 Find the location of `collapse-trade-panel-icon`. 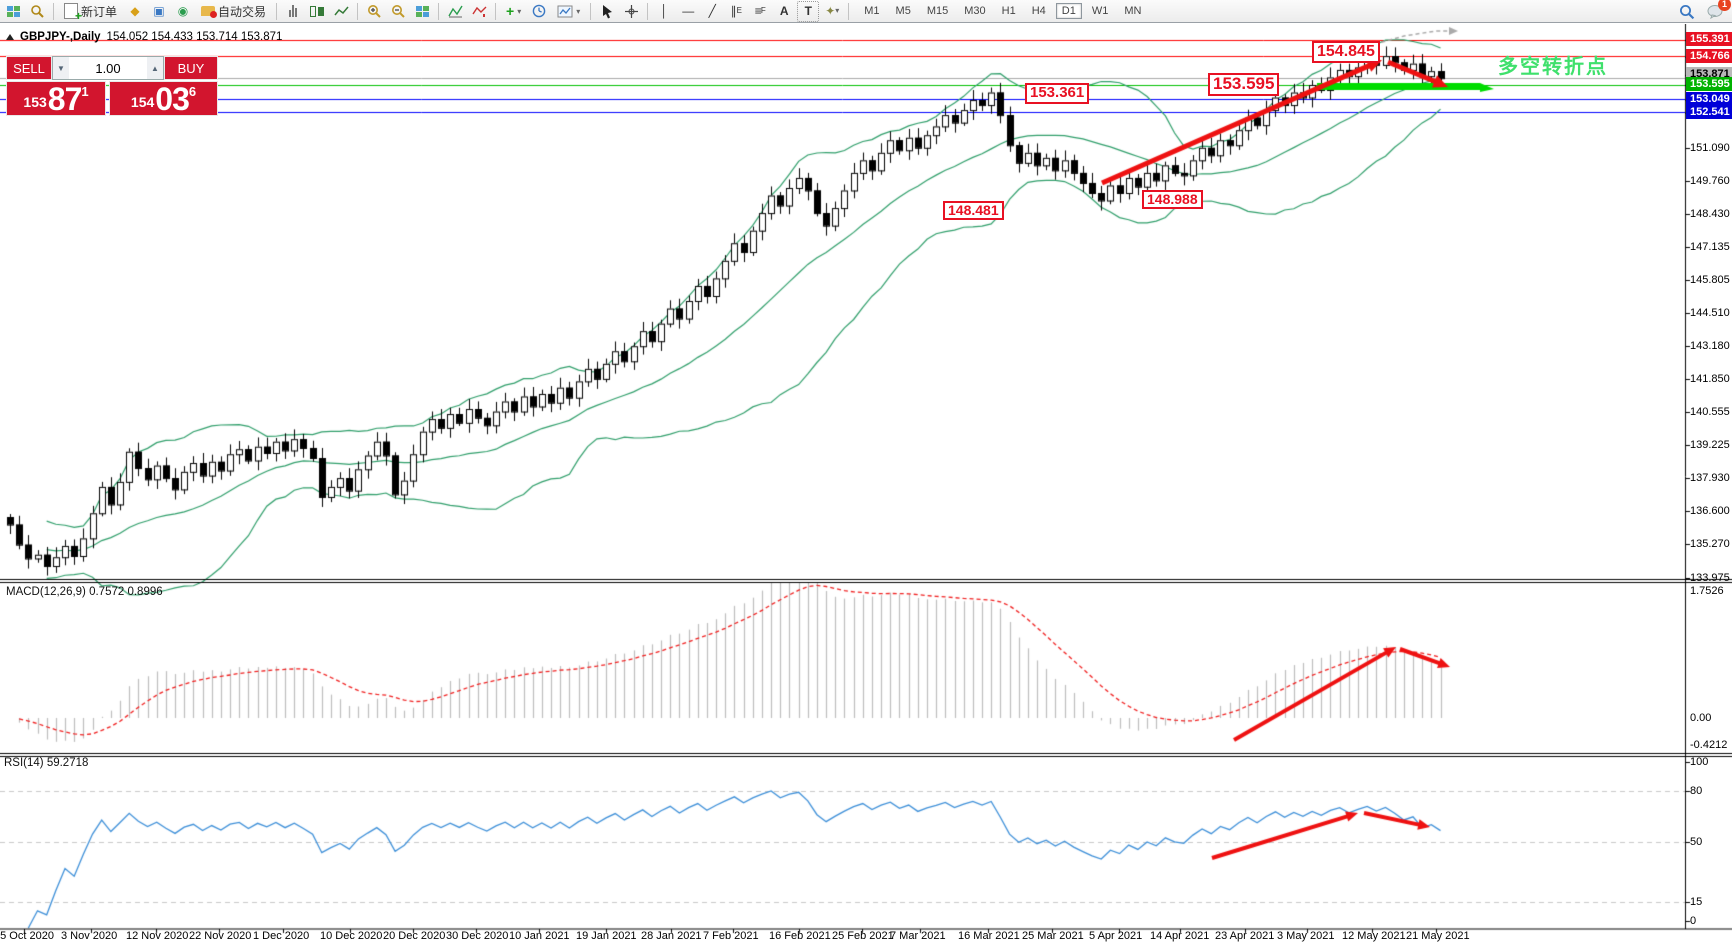

collapse-trade-panel-icon is located at coordinates (10, 37).